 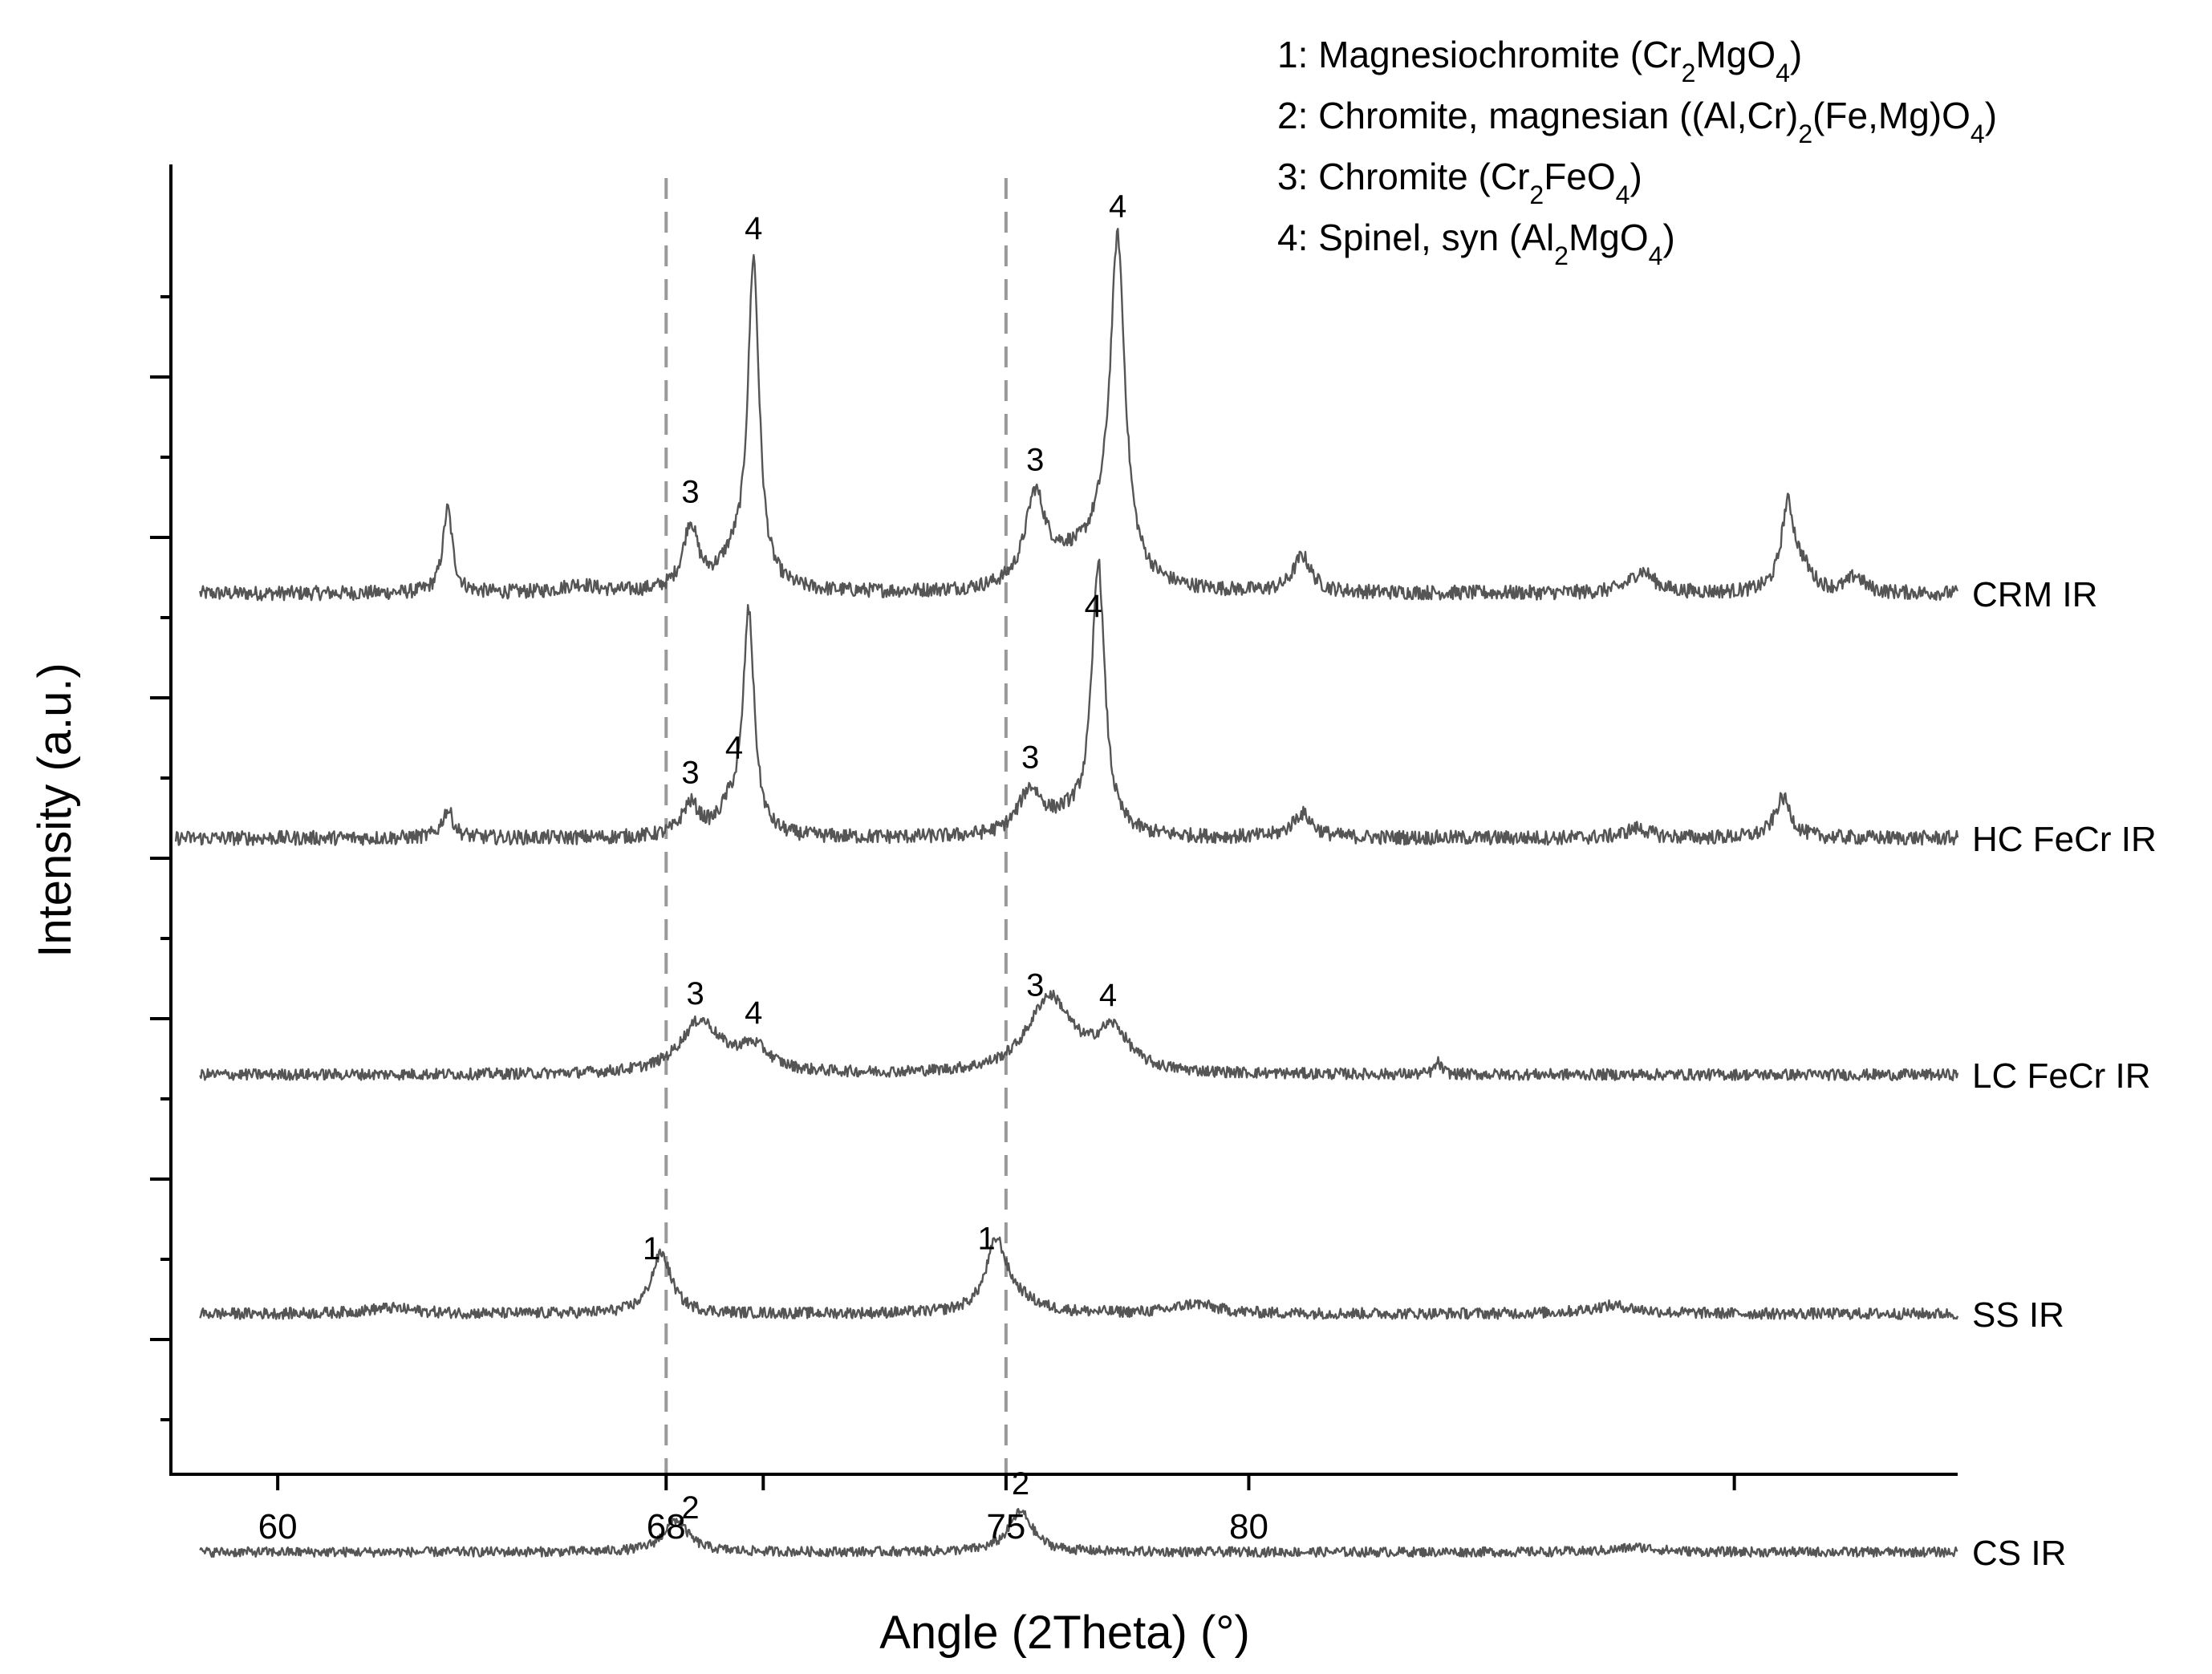 I want to click on legend-entry-1: 1: Magnesiochromite (Cr2MgO4), so click(x=1539, y=60).